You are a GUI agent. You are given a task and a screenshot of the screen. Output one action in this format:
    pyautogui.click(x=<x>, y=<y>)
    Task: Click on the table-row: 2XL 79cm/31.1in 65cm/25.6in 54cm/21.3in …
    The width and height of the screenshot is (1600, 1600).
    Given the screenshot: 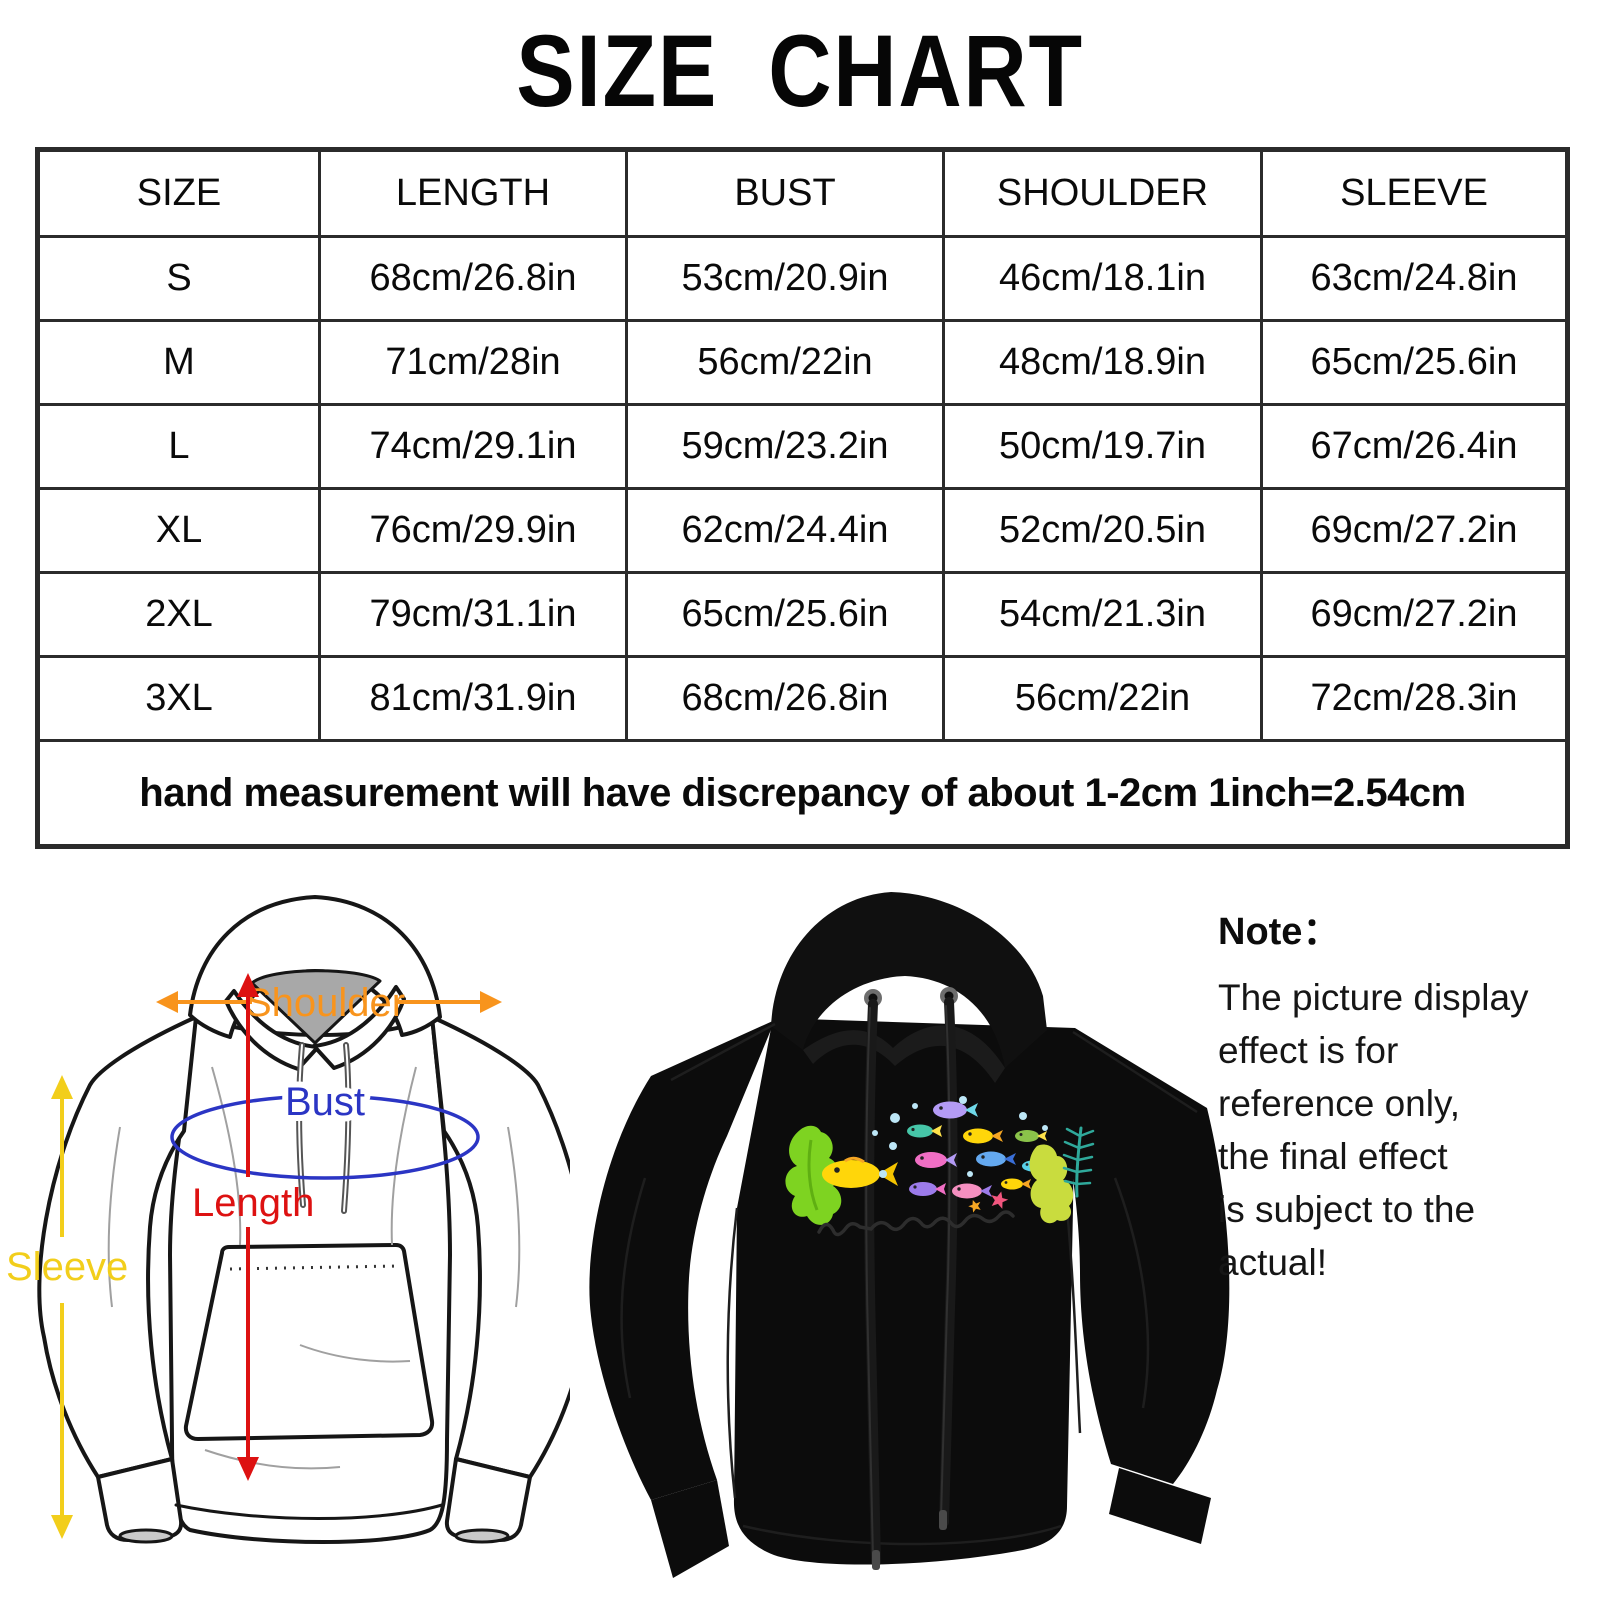 What is the action you would take?
    pyautogui.click(x=802, y=614)
    